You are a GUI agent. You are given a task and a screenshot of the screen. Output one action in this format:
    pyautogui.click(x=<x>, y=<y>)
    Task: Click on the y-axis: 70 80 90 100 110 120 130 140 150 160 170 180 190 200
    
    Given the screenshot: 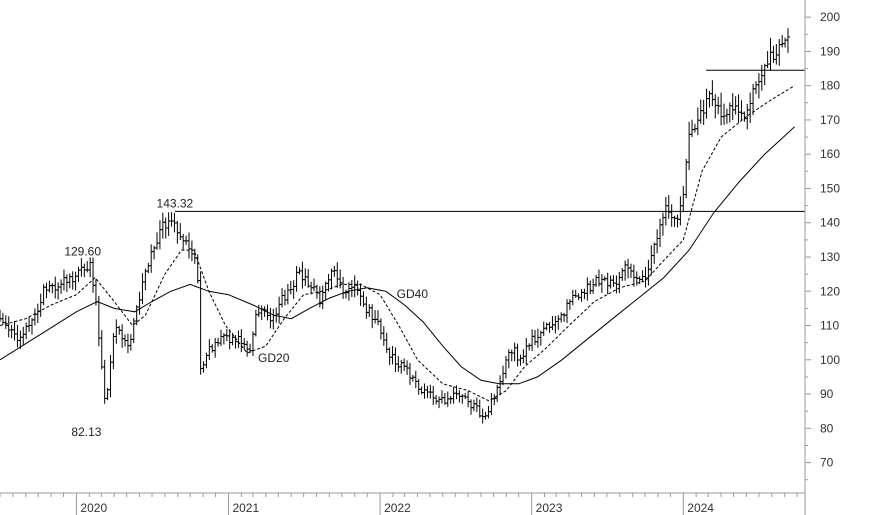 What is the action you would take?
    pyautogui.click(x=822, y=257)
    